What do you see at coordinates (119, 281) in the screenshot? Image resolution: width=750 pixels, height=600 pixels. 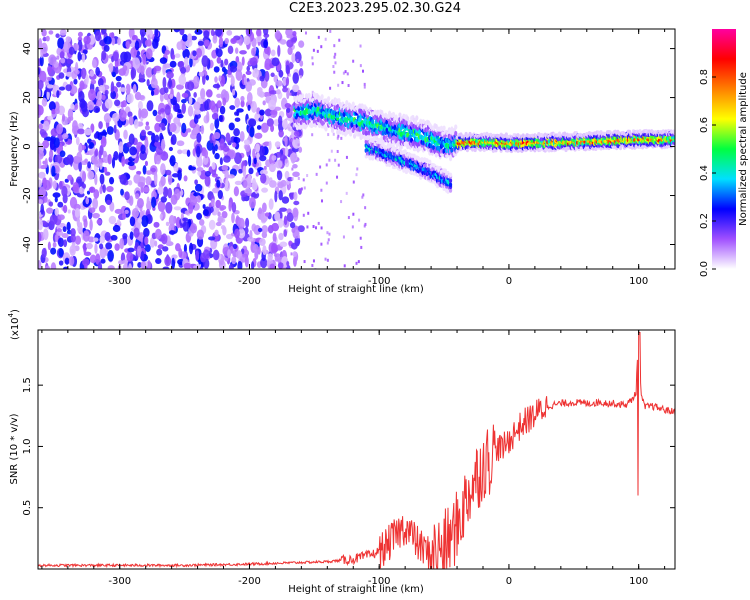 I see `spectrogram-x-tick-label: -300` at bounding box center [119, 281].